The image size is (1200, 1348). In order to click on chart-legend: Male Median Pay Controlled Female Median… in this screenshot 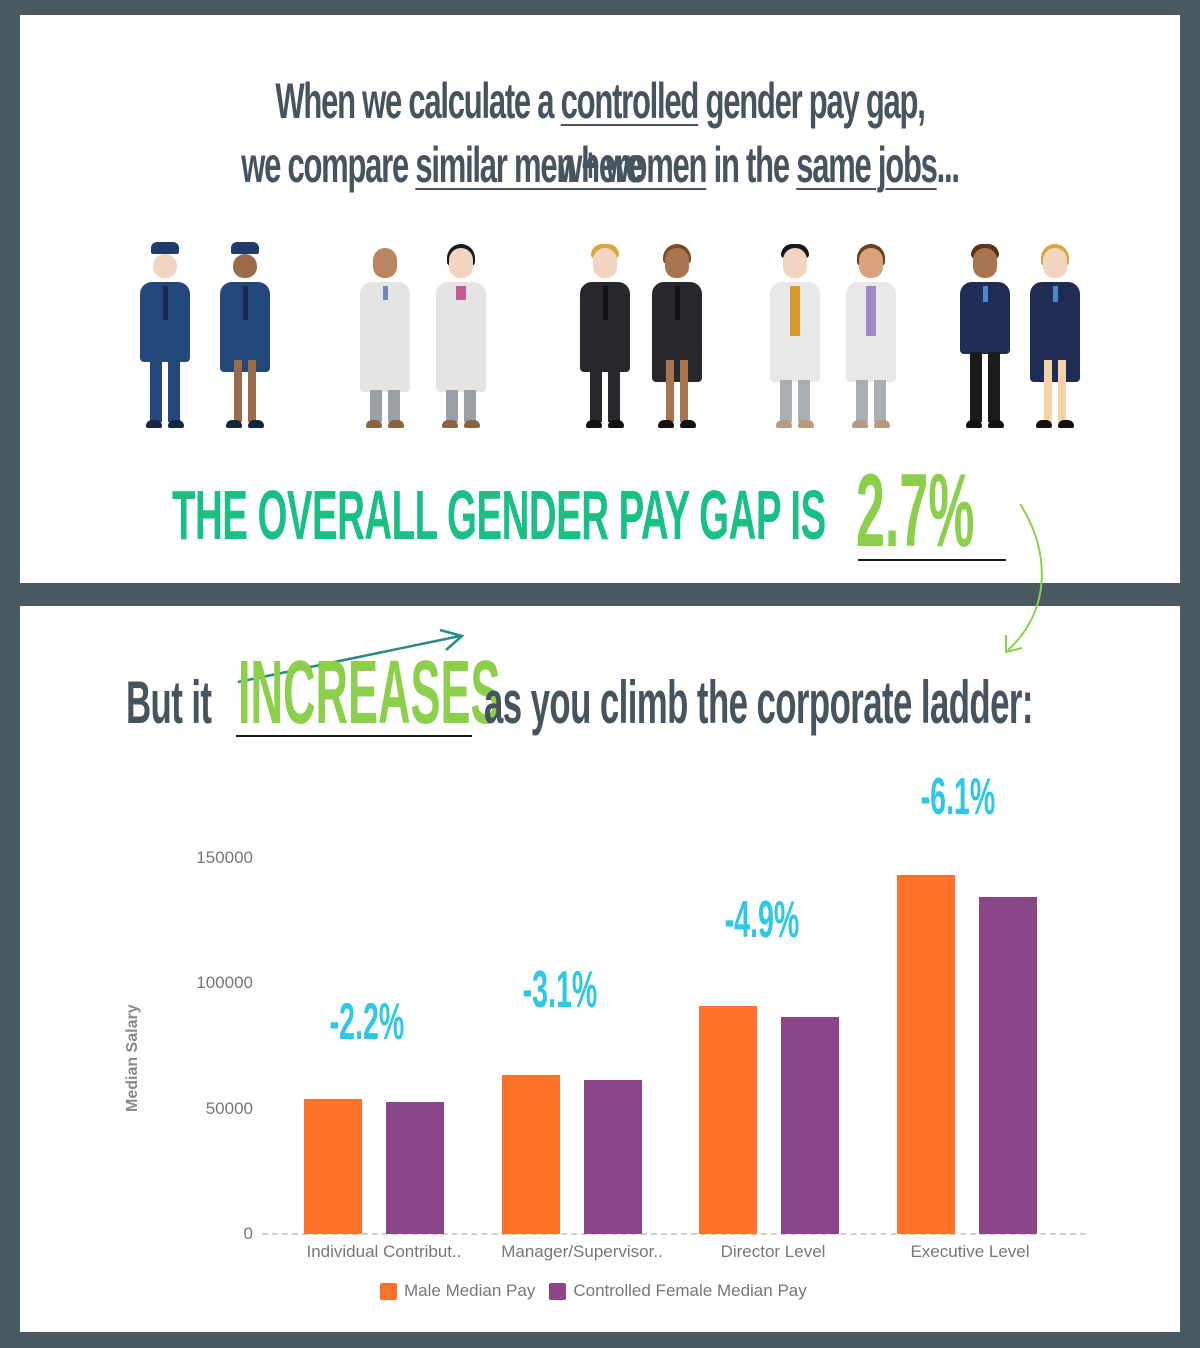, I will do `click(600, 1291)`.